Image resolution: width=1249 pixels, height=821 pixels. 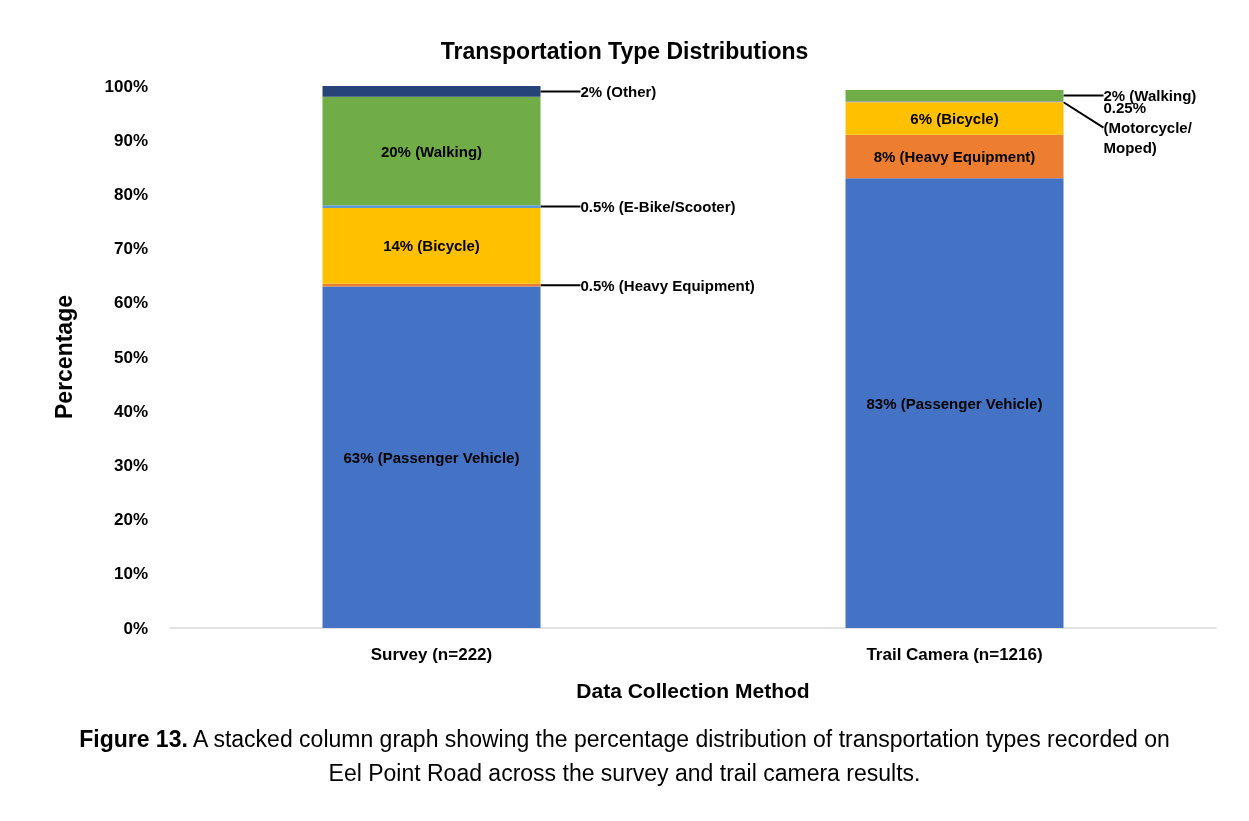 I want to click on data-label: 20% (Walking), so click(x=431, y=151).